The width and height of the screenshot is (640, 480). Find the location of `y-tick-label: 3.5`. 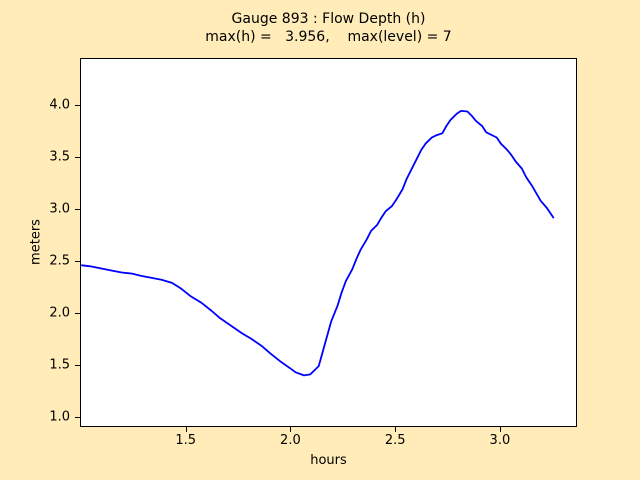

y-tick-label: 3.5 is located at coordinates (59, 157).